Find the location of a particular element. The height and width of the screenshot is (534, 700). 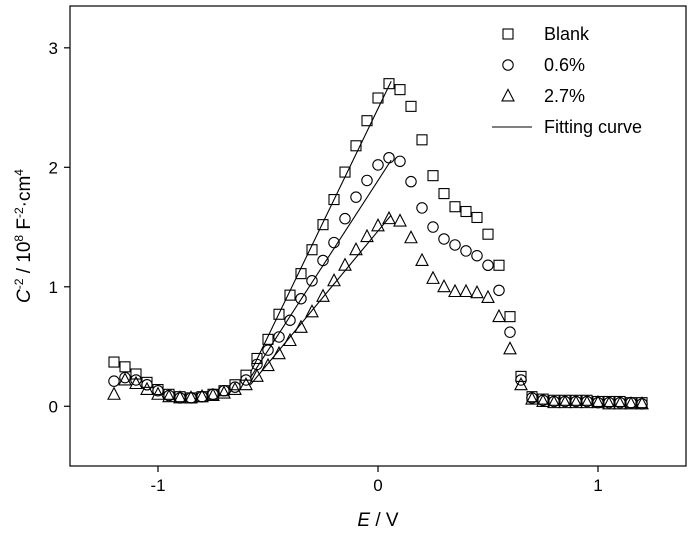

y-axis-label: C-2 / 108 F-2·cm4 is located at coordinates (23, 236).